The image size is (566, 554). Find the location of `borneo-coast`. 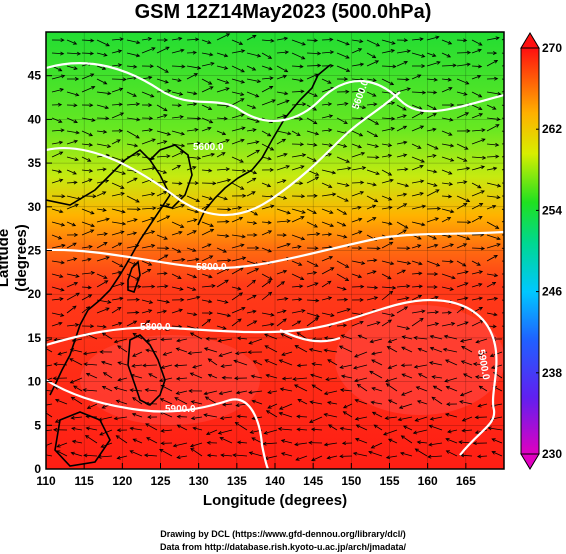

borneo-coast is located at coordinates (82, 439).